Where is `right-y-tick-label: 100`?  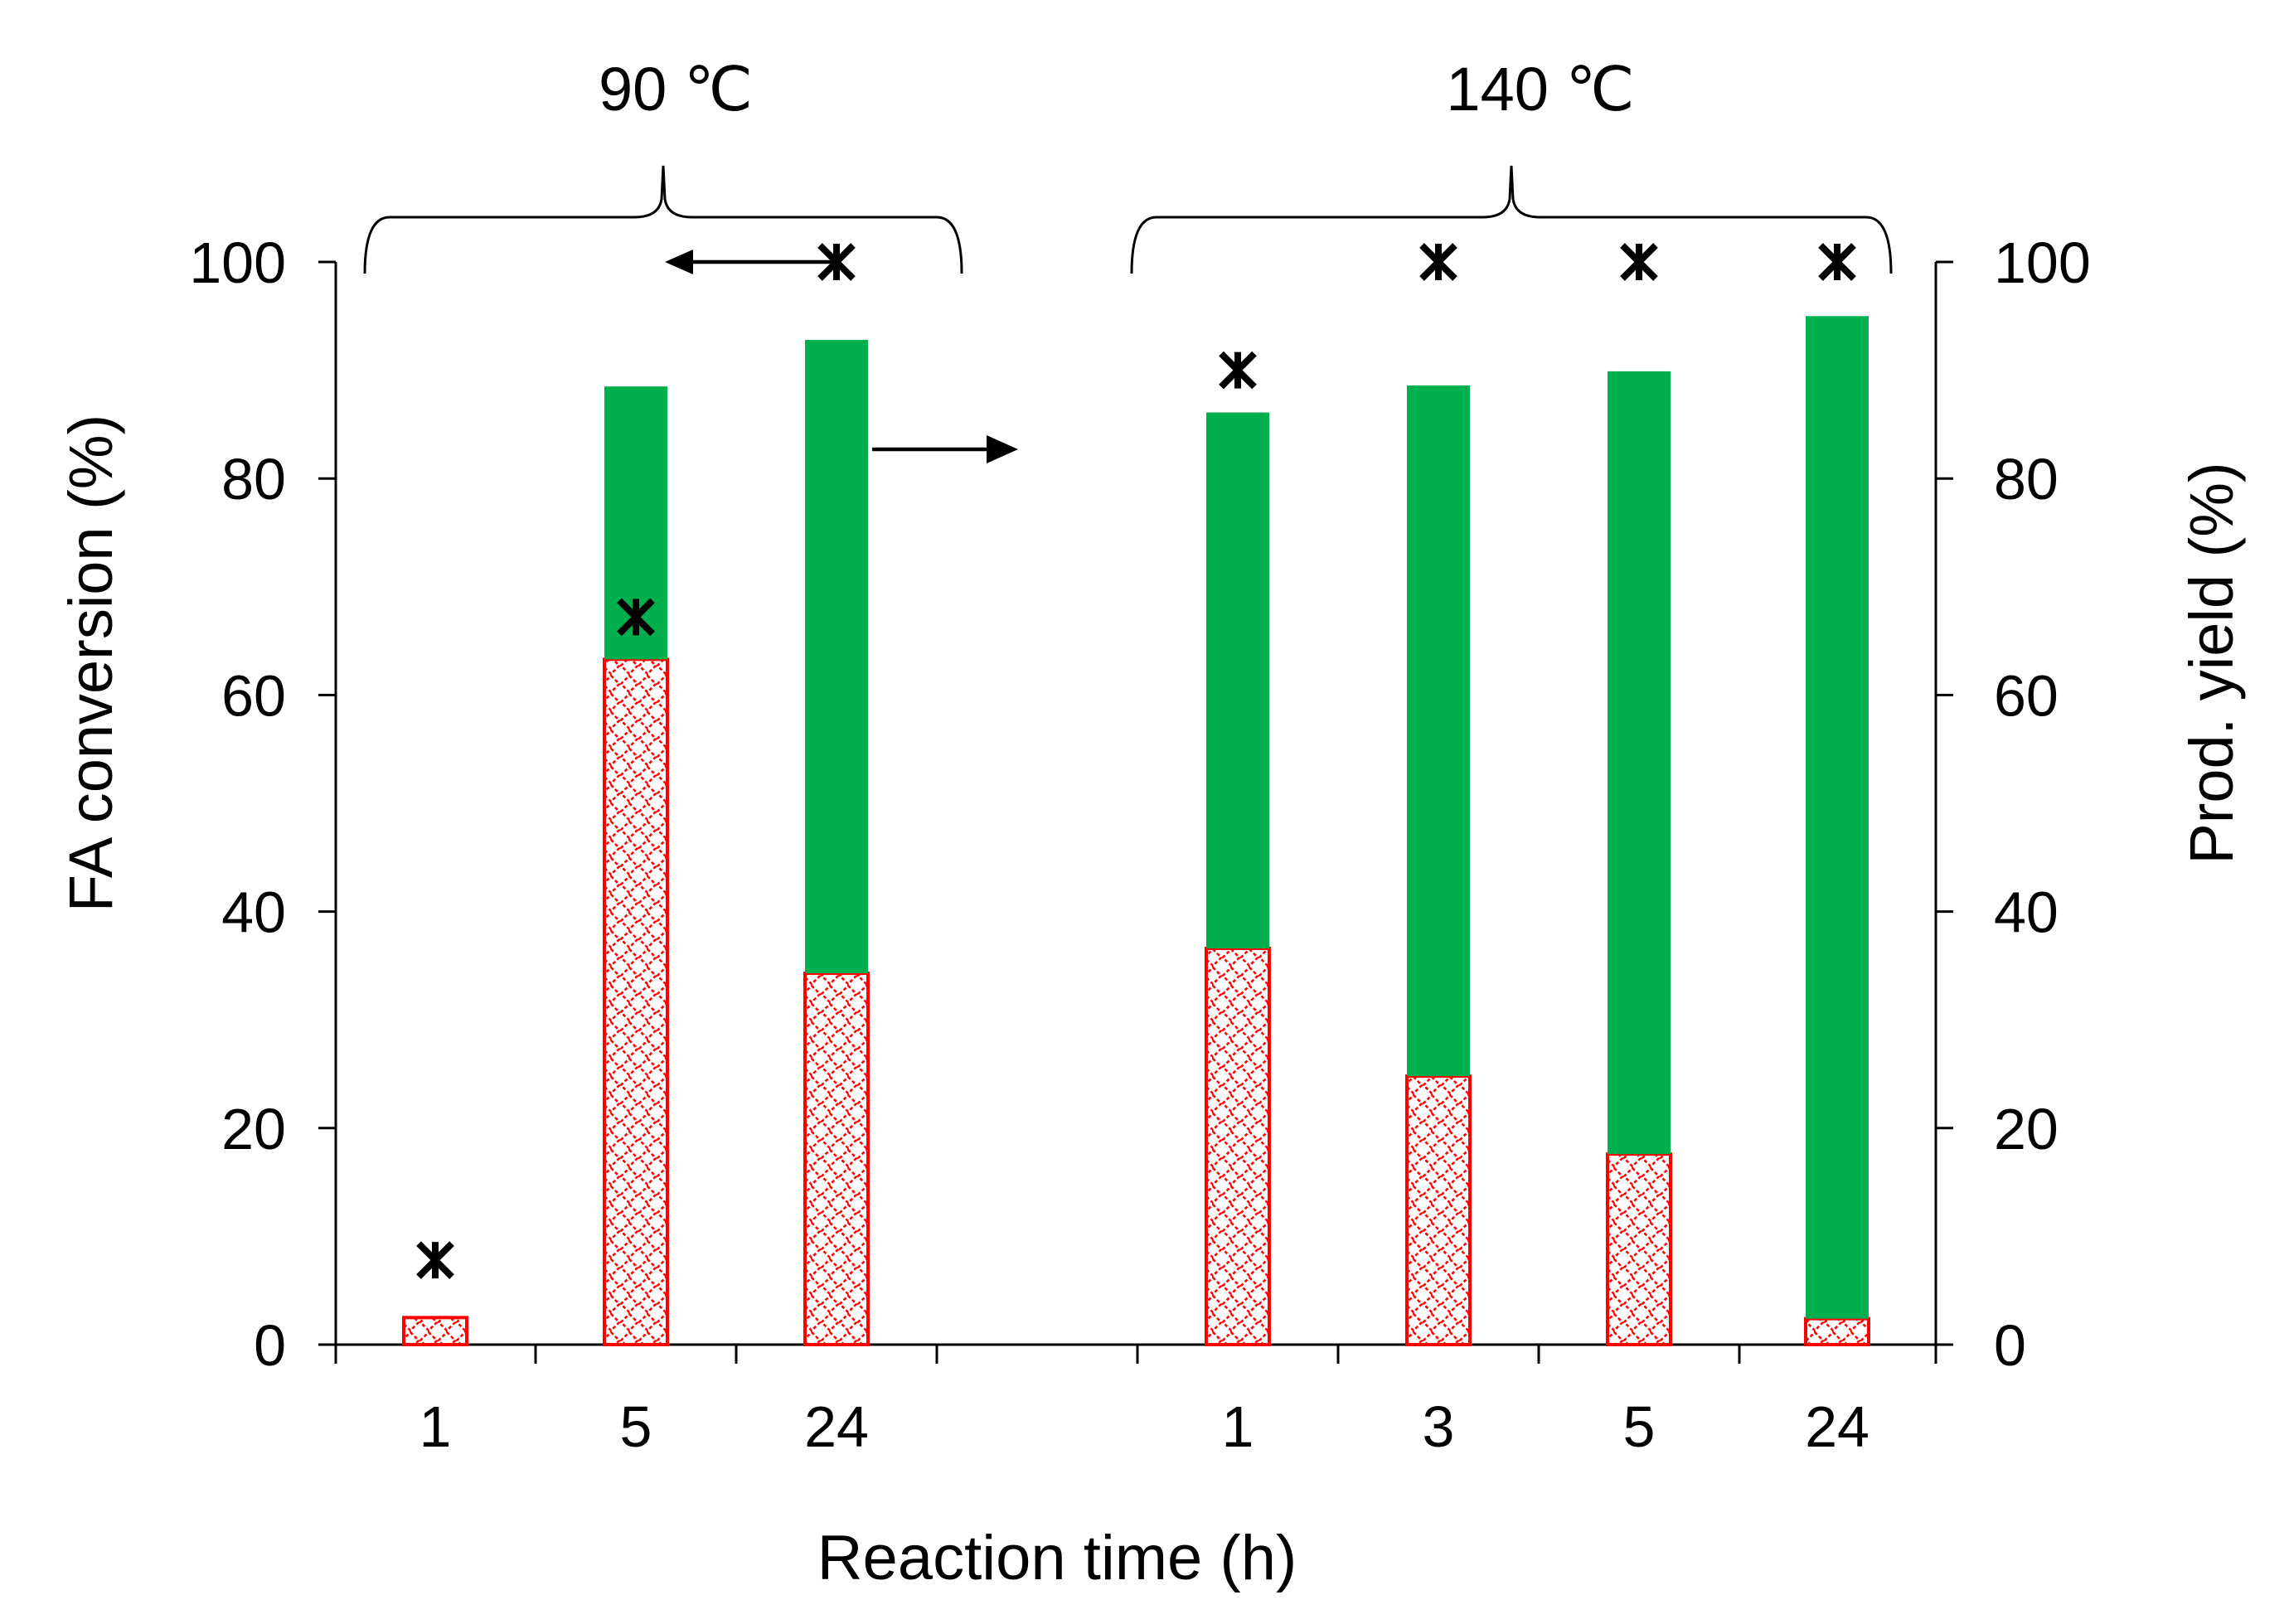 right-y-tick-label: 100 is located at coordinates (2043, 262).